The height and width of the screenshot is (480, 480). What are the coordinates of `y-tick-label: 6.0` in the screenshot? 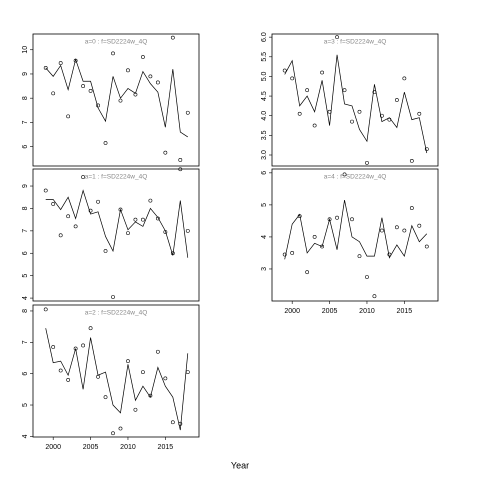 It's located at (264, 37).